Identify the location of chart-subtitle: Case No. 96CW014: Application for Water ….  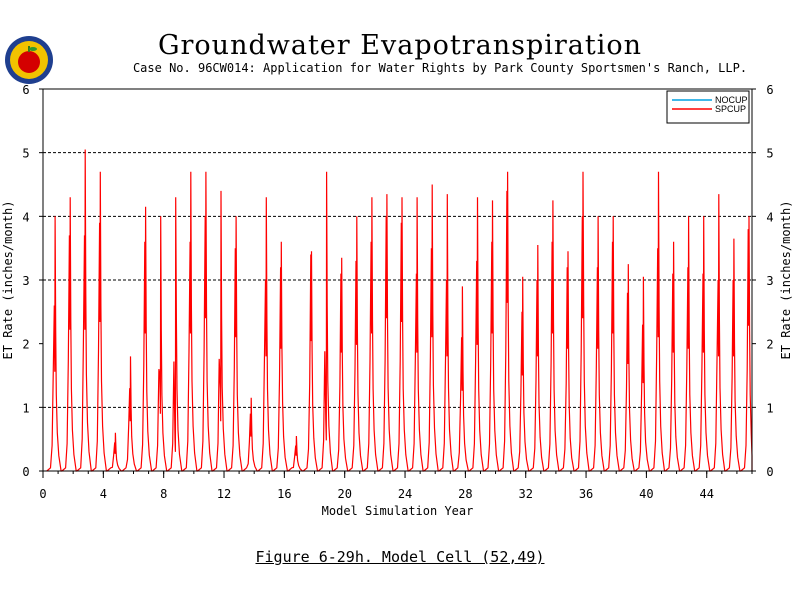
(440, 68).